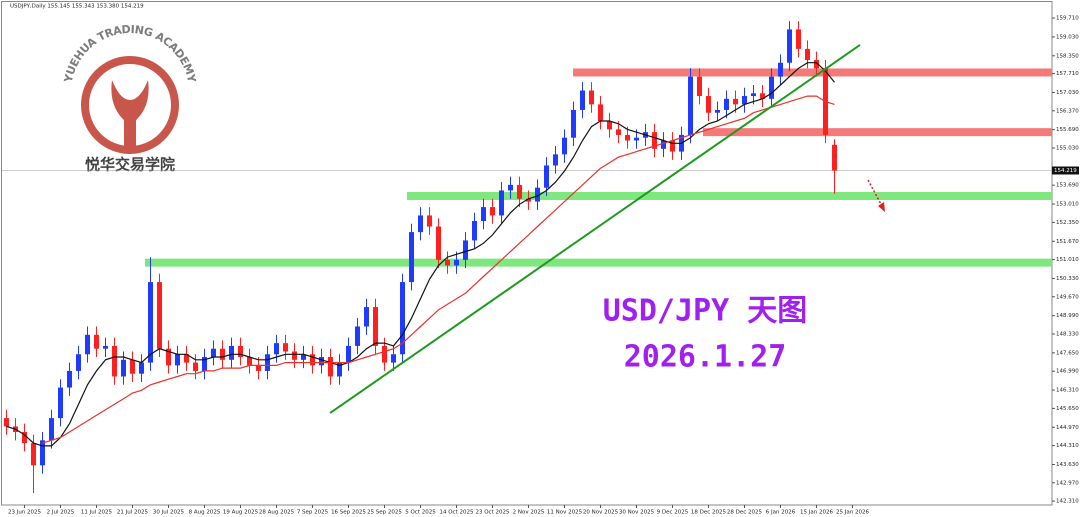 This screenshot has height=517, width=1080. What do you see at coordinates (25, 513) in the screenshot?
I see `x-tick-label: 23 Jun 2025` at bounding box center [25, 513].